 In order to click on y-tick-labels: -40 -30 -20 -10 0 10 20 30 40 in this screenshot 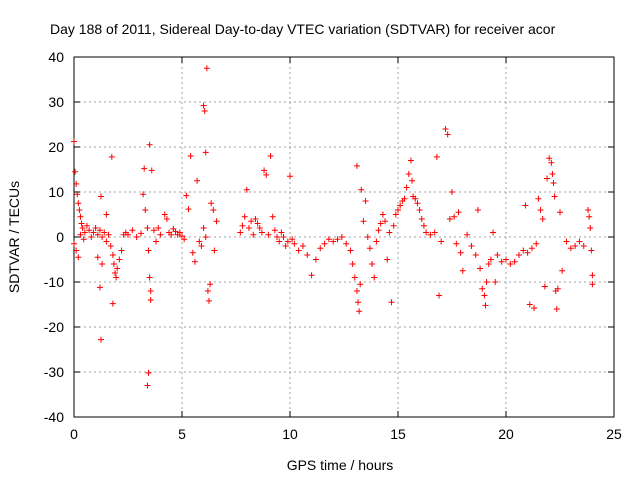, I will do `click(54, 237)`.